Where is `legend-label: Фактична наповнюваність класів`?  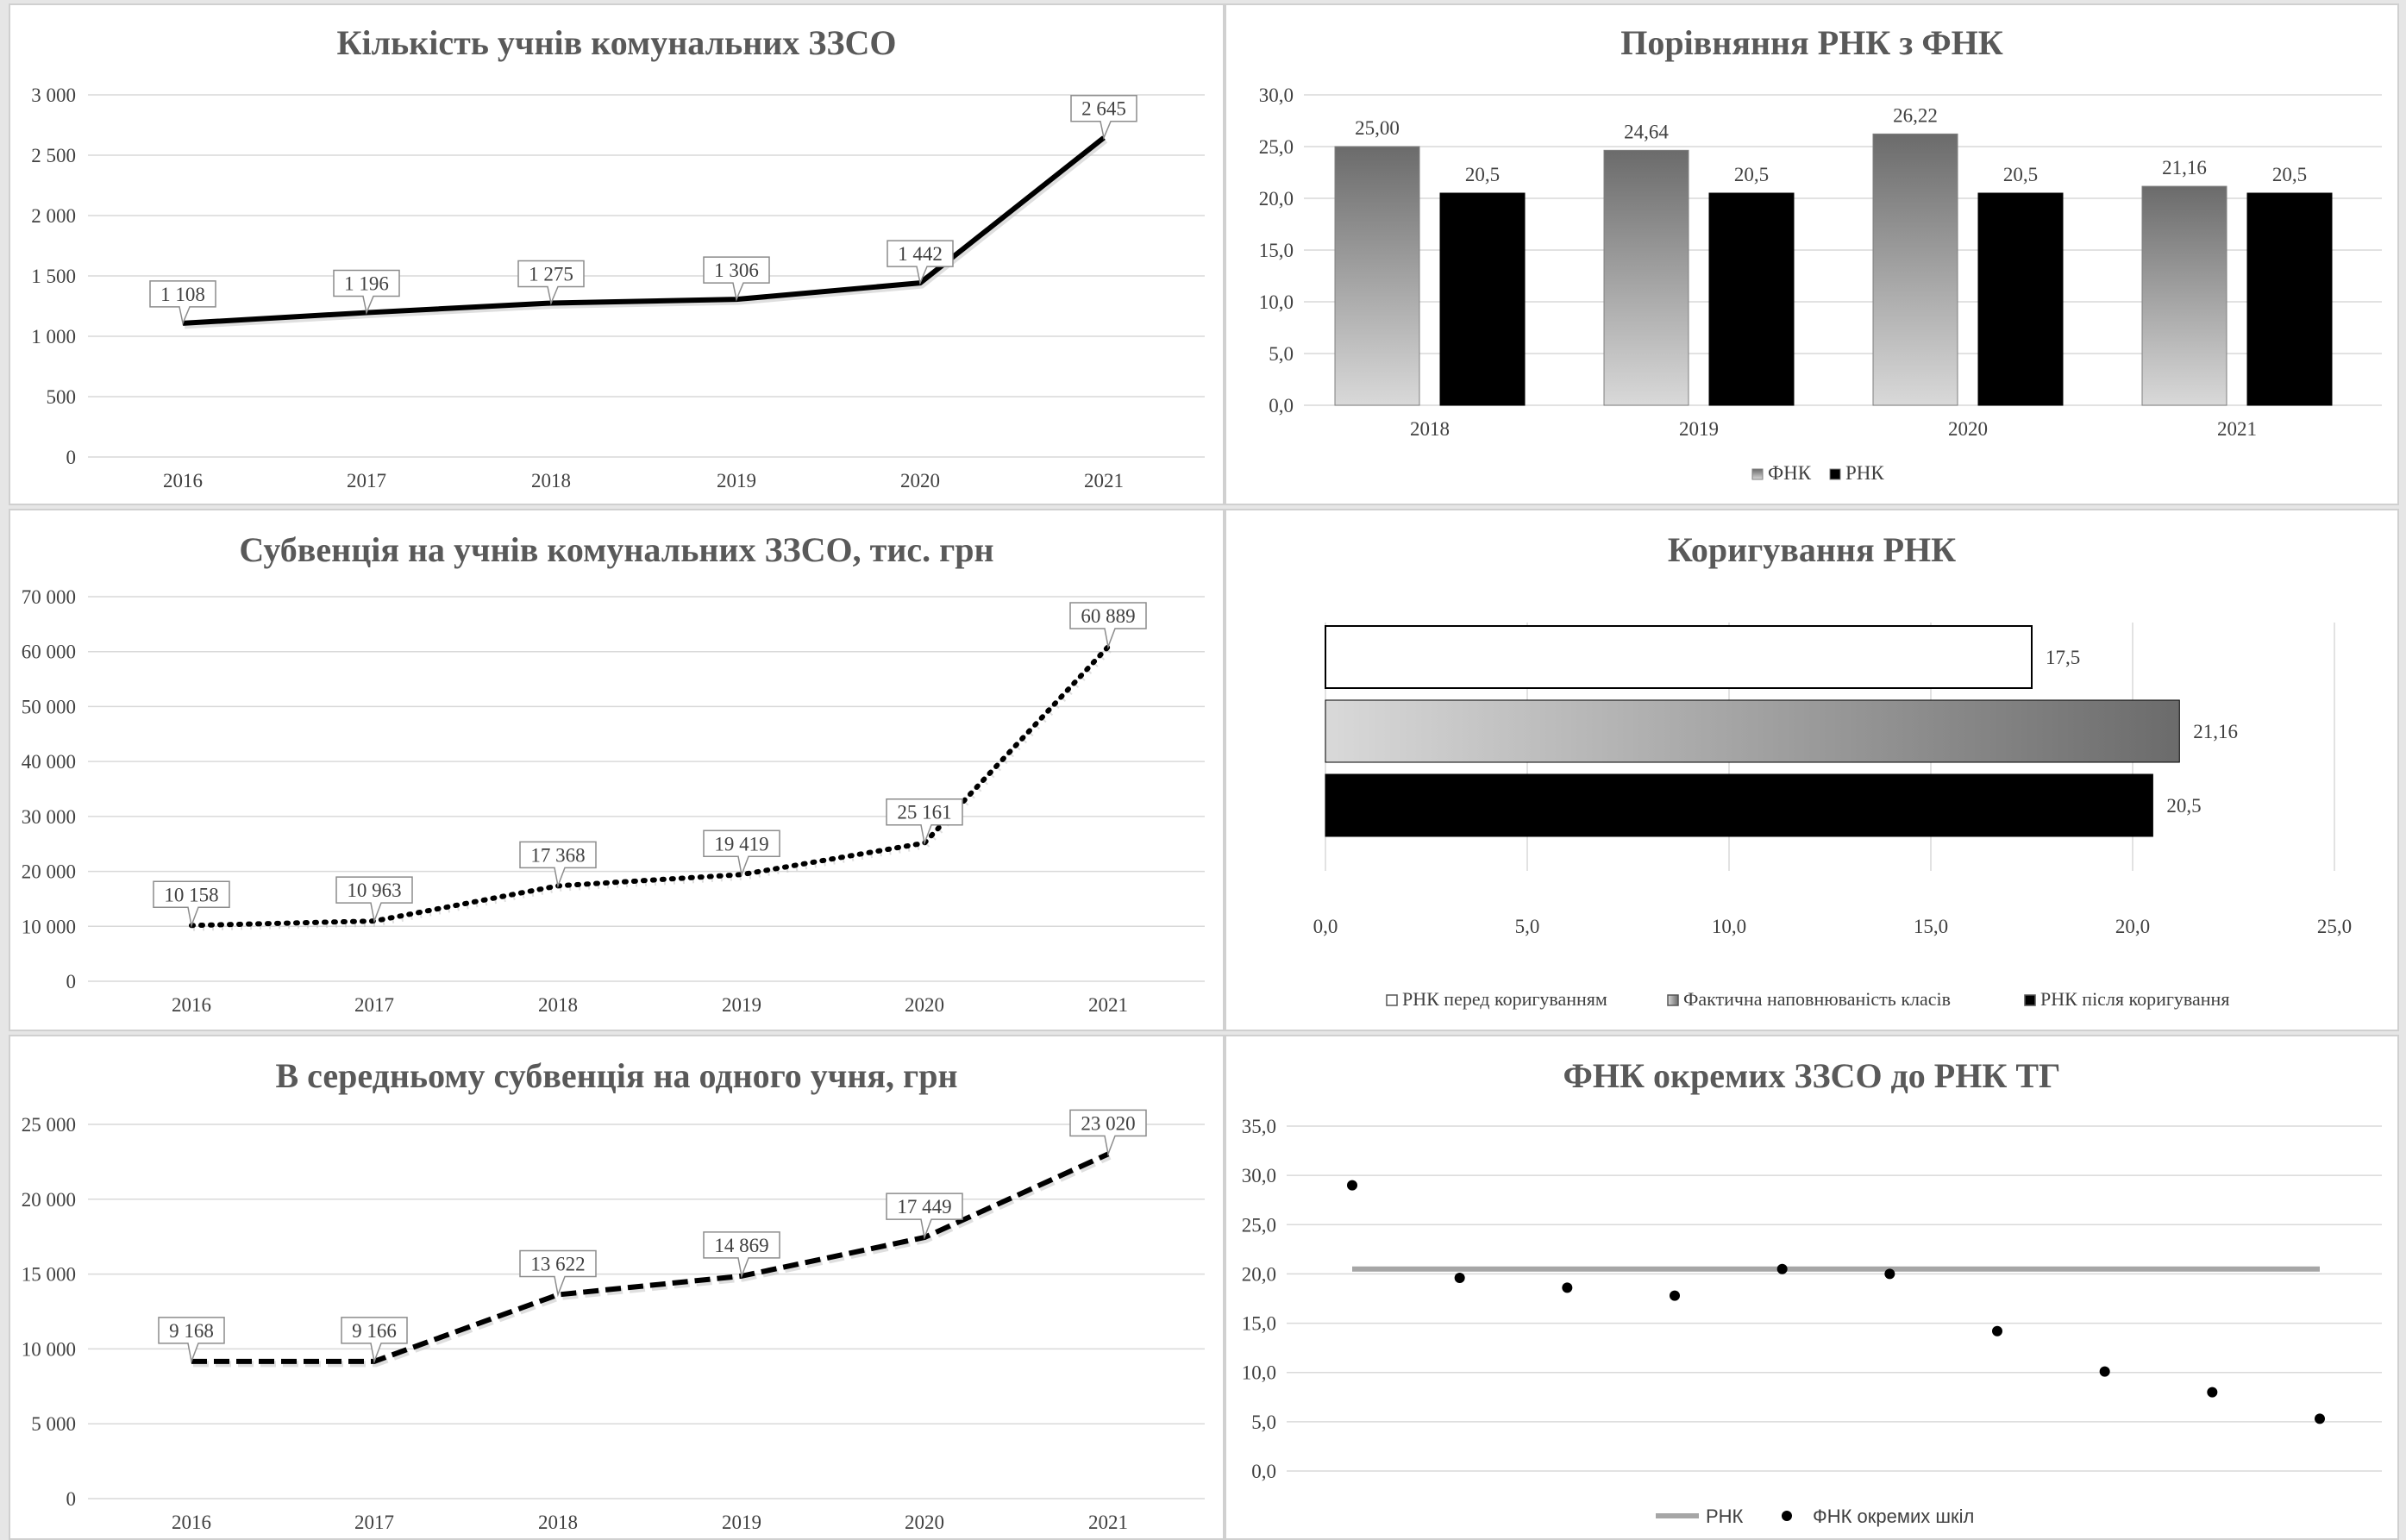 legend-label: Фактична наповнюваність класів is located at coordinates (1817, 999).